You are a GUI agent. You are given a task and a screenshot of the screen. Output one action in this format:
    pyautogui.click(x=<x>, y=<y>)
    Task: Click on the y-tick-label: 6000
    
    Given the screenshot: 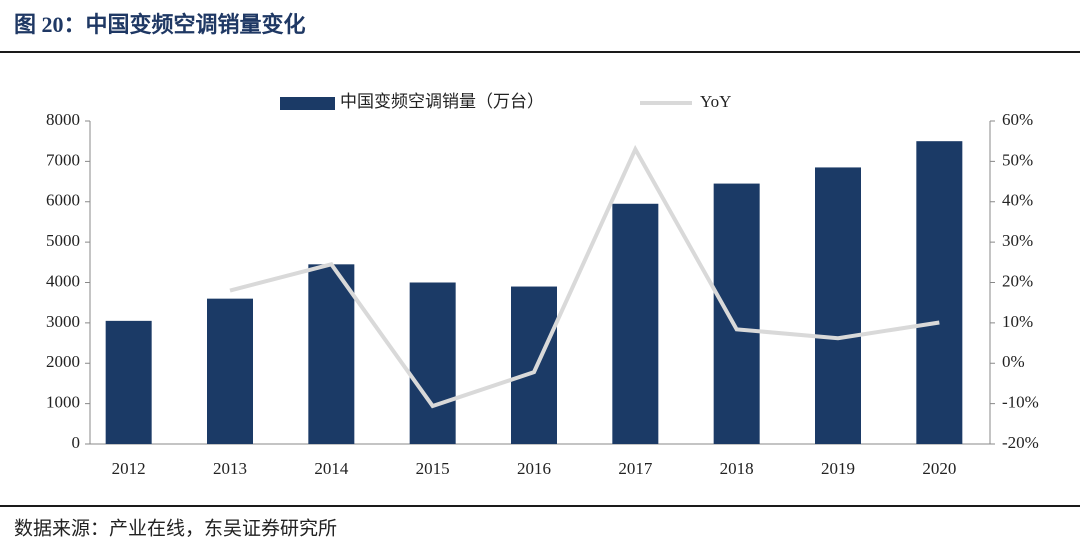 What is the action you would take?
    pyautogui.click(x=63, y=200)
    